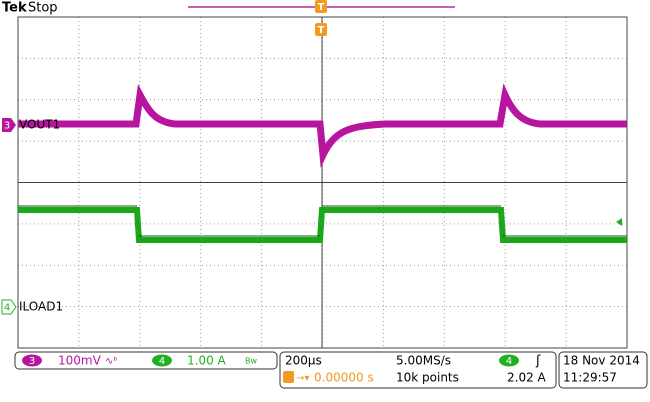 This screenshot has height=402, width=650. I want to click on record-length: 10k points, so click(427, 378).